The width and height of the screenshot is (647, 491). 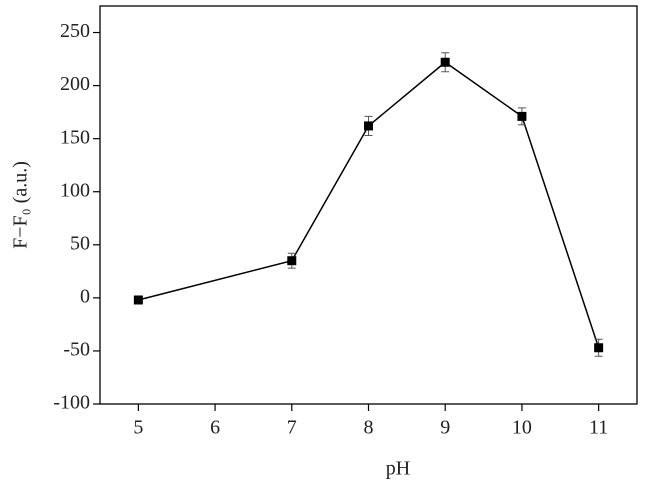 I want to click on y-tick-label: 250, so click(x=75, y=31).